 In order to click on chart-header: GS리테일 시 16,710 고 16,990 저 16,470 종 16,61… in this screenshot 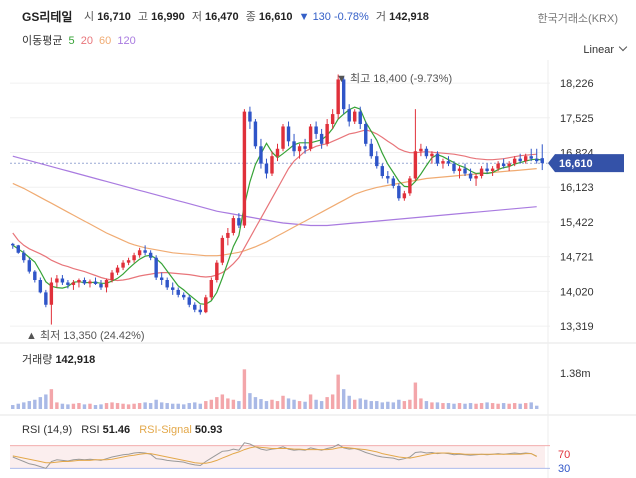, I will do `click(318, 30)`.